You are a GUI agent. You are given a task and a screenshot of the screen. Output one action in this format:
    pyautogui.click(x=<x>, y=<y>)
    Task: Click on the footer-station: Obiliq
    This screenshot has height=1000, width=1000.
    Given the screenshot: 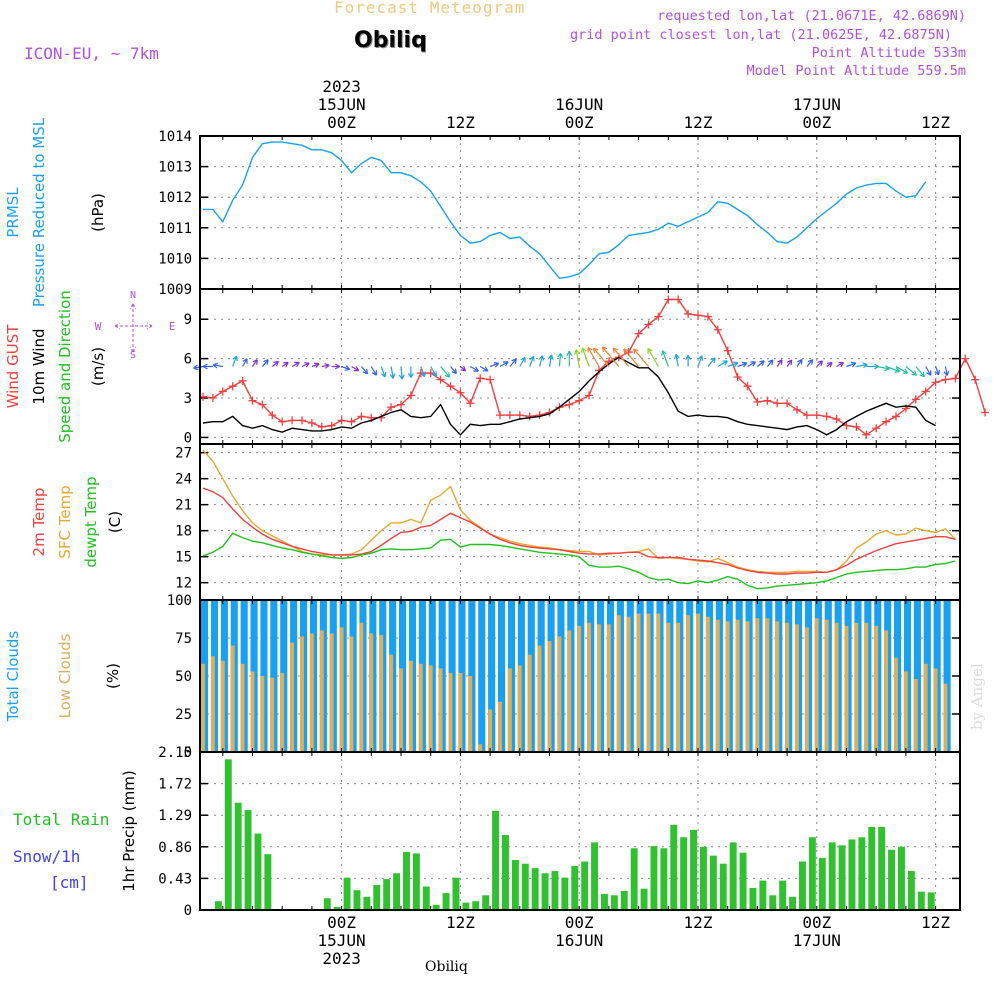 What is the action you would take?
    pyautogui.click(x=446, y=967)
    